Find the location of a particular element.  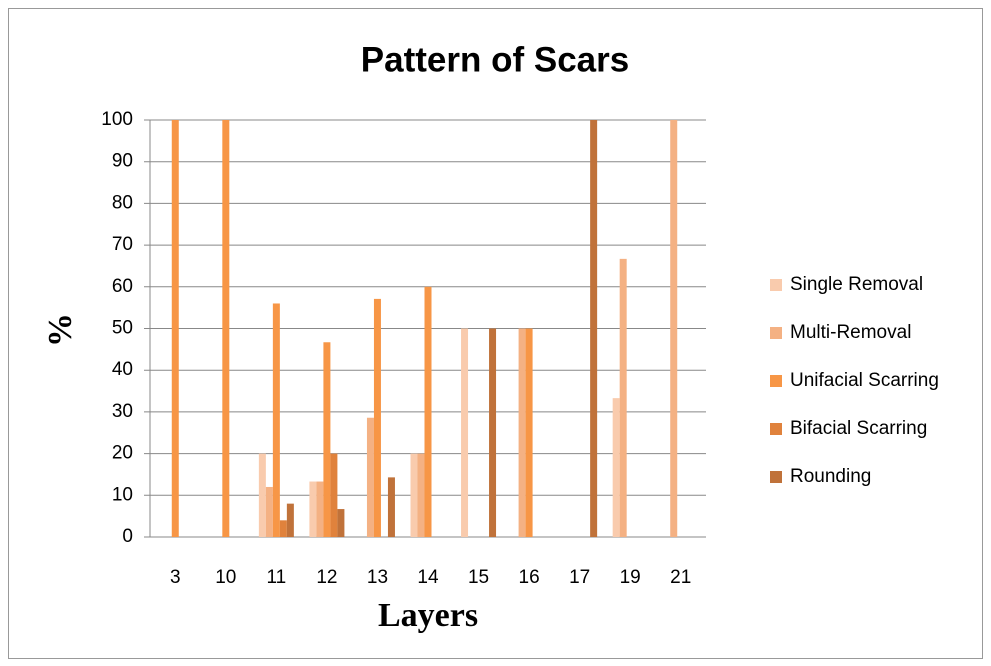

x-axis-title: Layers is located at coordinates (428, 615).